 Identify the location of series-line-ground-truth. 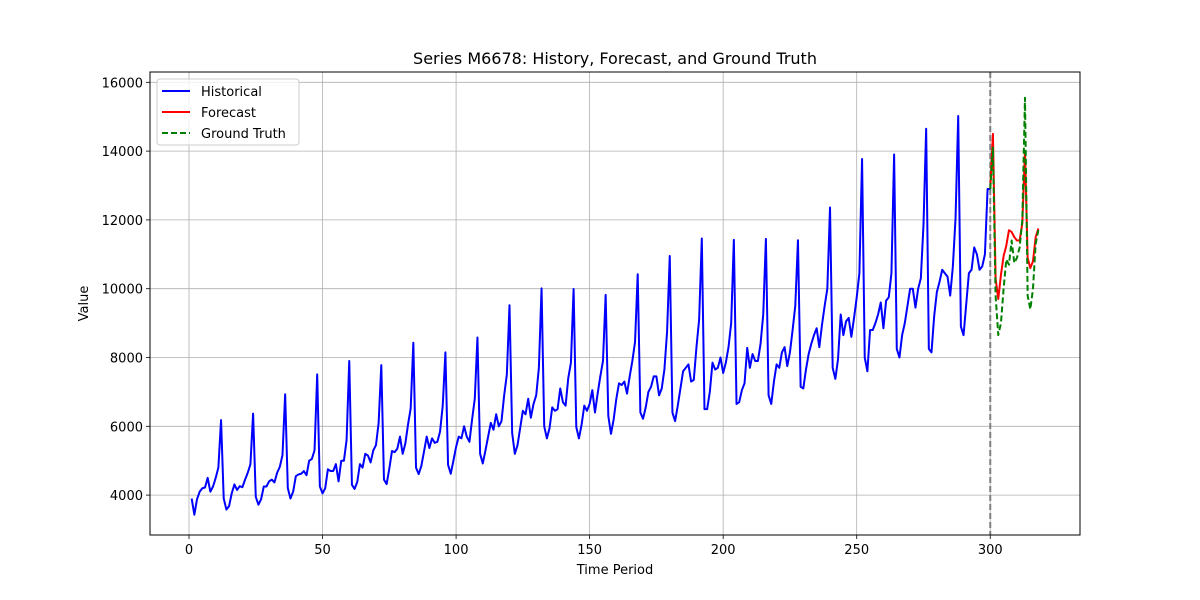
(1014, 216).